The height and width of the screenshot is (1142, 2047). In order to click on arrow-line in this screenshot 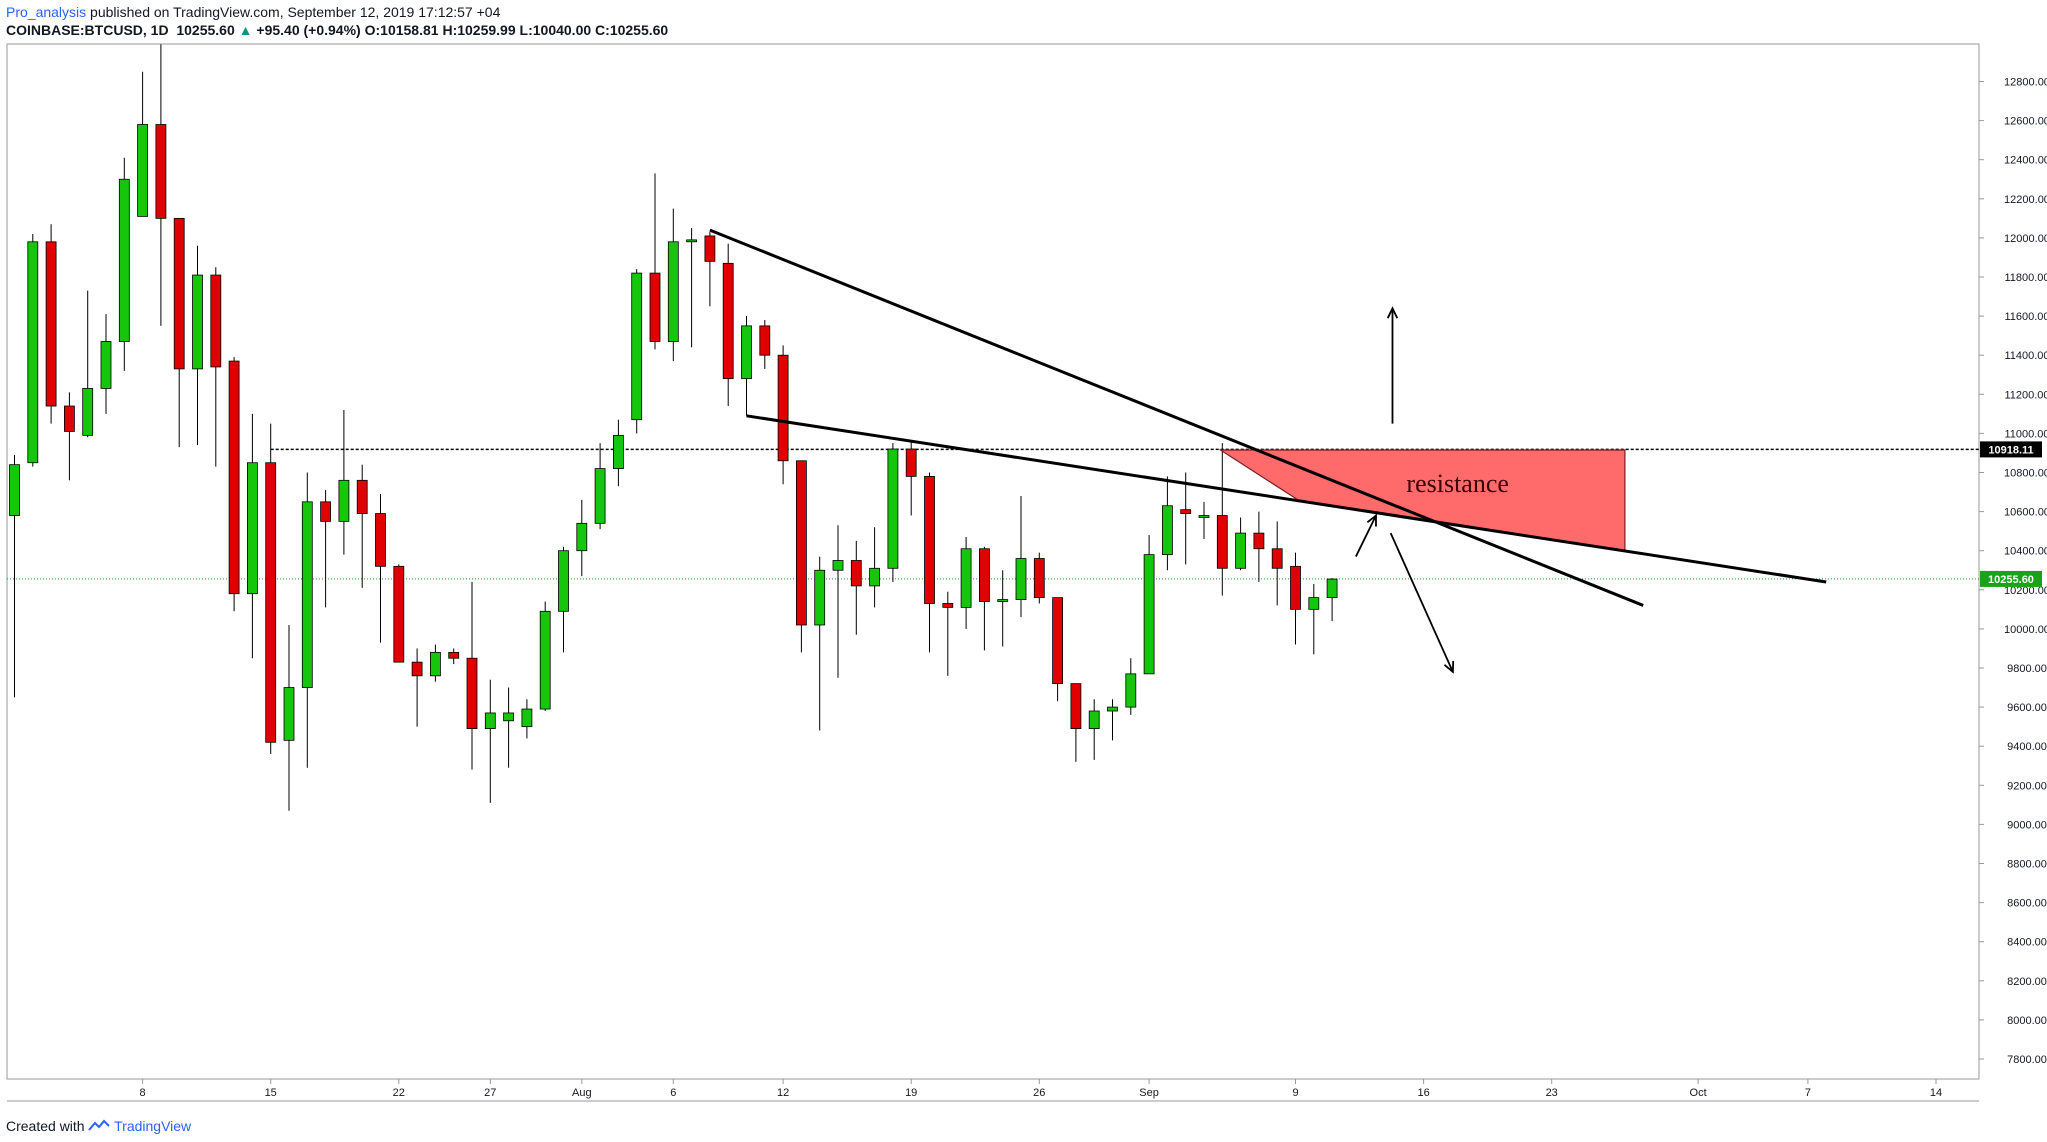, I will do `click(1366, 536)`.